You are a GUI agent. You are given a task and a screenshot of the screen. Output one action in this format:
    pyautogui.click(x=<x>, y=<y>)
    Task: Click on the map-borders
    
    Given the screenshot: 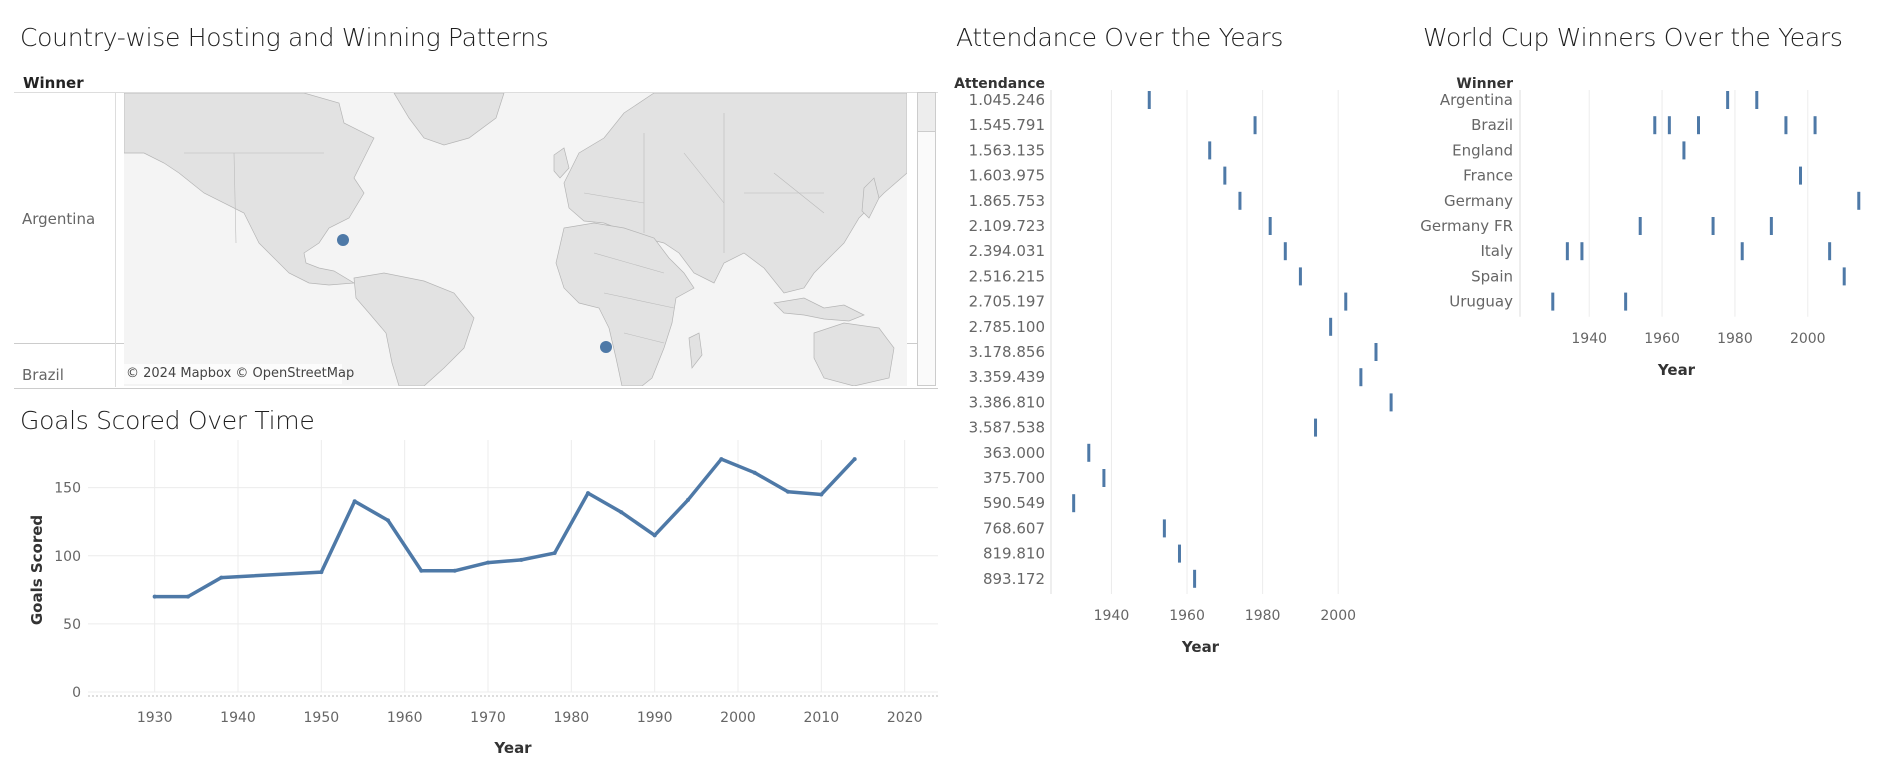 What is the action you would take?
    pyautogui.click(x=504, y=228)
    